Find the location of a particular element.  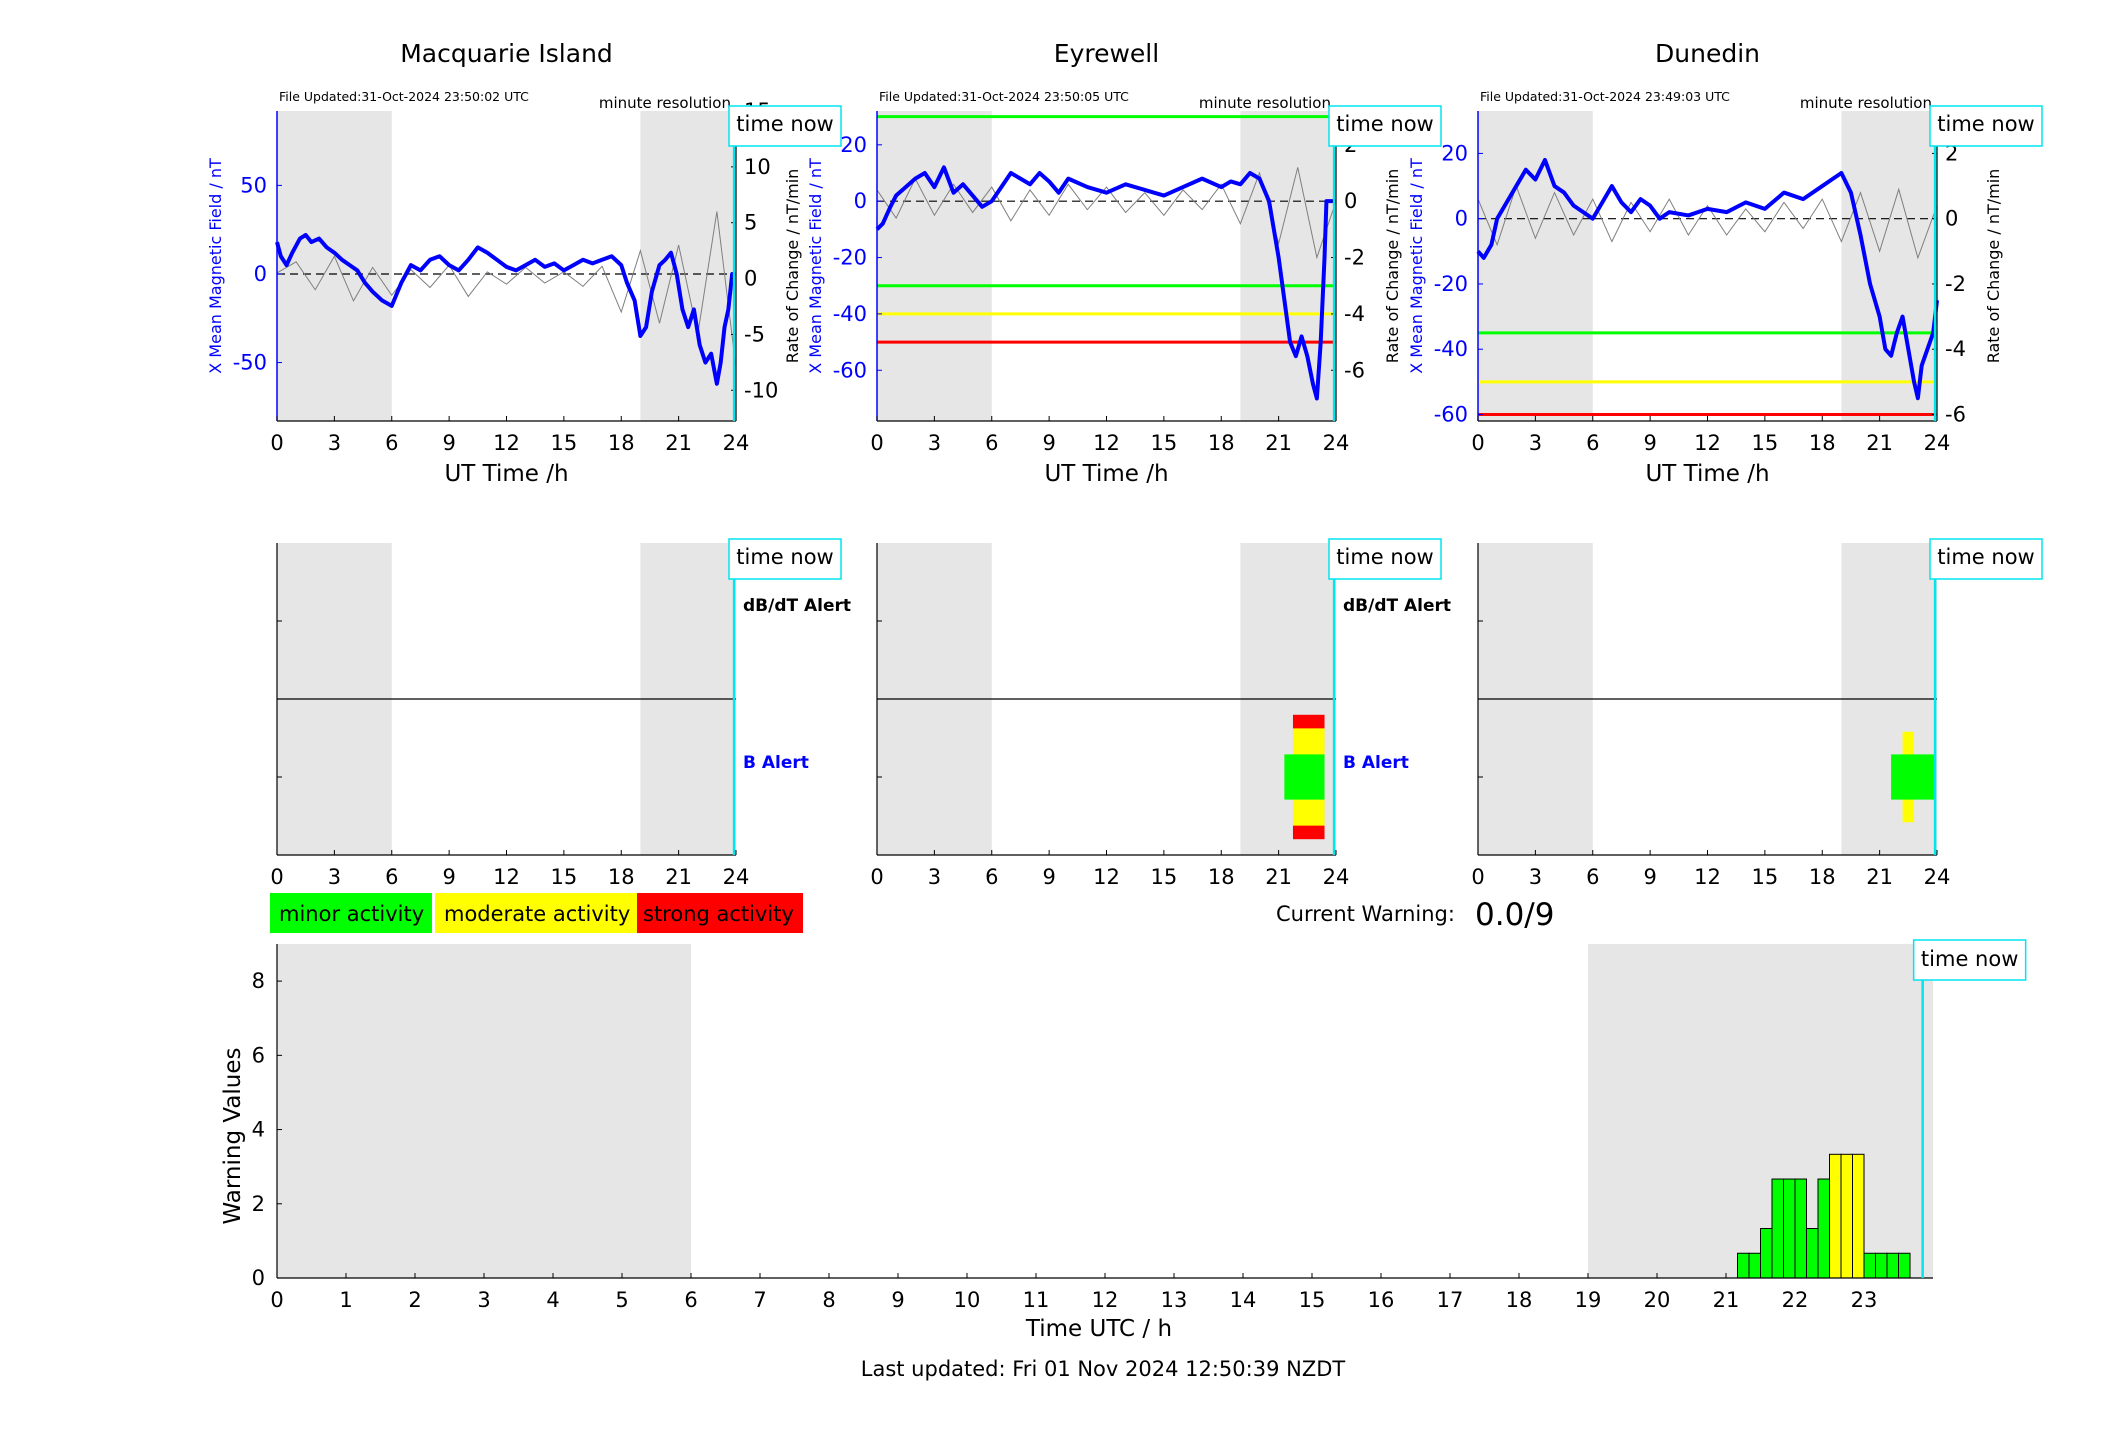

x-tick-label: 6 is located at coordinates (690, 1300).